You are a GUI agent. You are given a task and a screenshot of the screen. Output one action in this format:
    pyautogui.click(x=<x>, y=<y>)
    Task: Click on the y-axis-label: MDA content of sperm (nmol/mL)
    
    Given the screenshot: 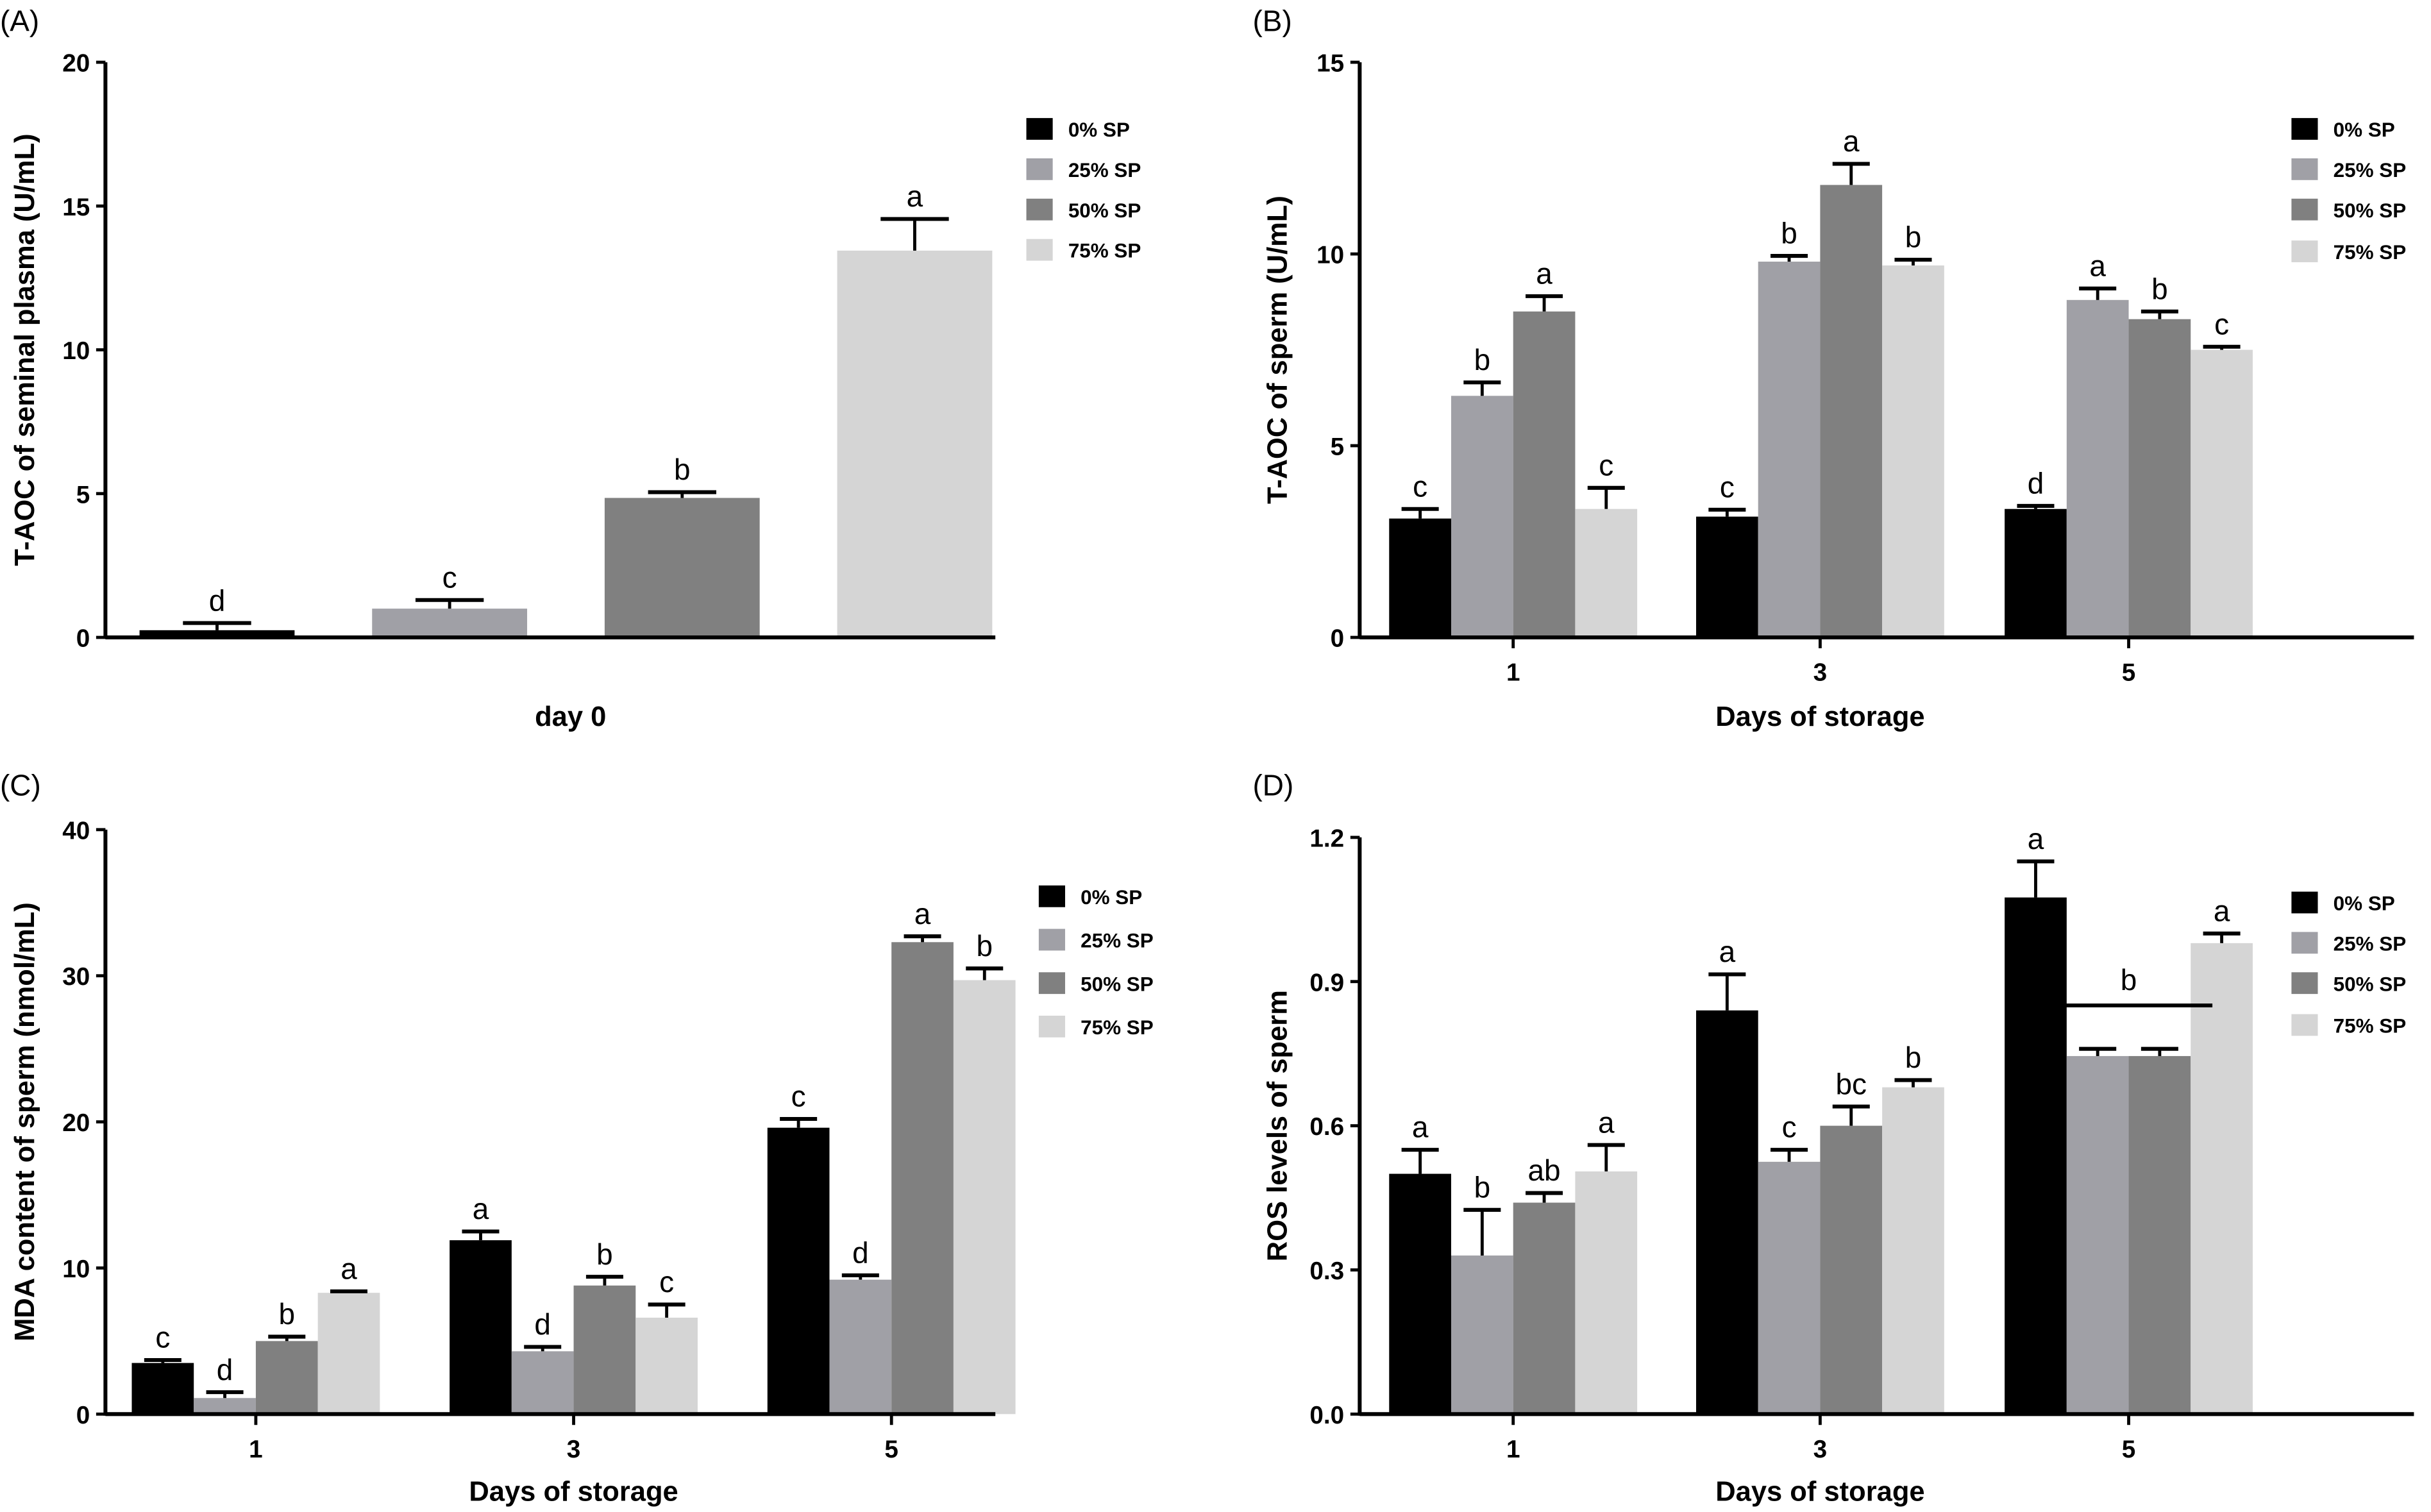 What is the action you would take?
    pyautogui.click(x=25, y=1121)
    